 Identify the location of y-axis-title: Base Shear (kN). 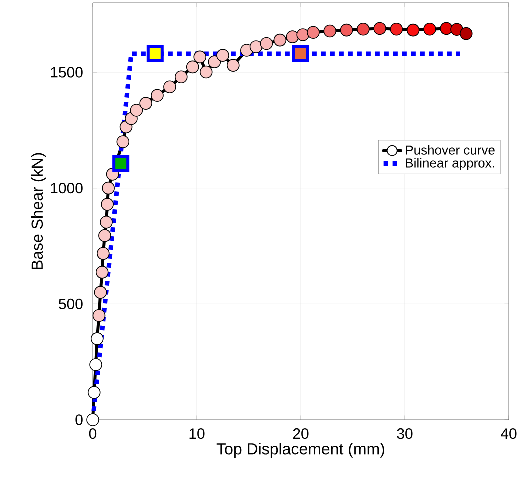
(38, 211).